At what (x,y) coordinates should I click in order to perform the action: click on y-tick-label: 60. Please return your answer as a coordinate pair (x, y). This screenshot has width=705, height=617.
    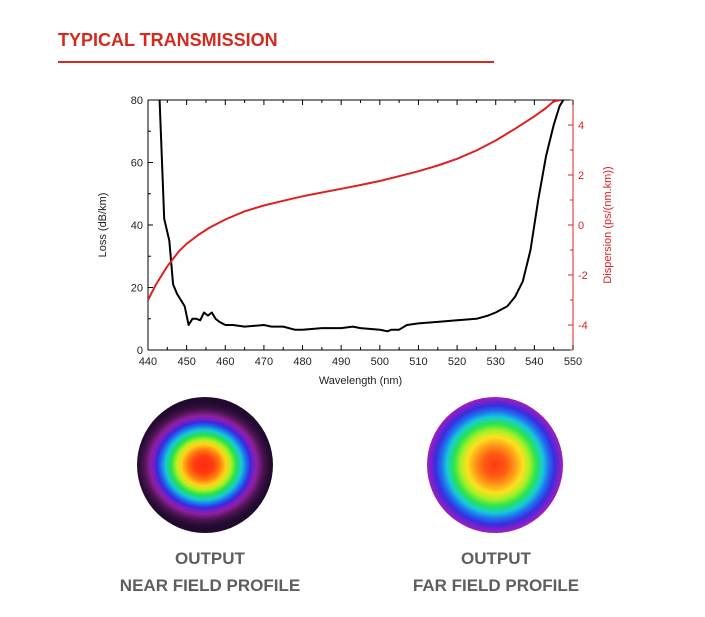
    Looking at the image, I should click on (137, 164).